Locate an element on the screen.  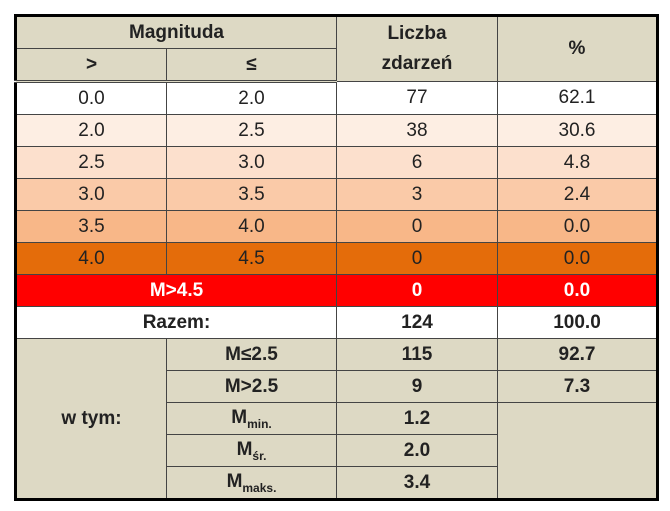
cell: 124 is located at coordinates (417, 322).